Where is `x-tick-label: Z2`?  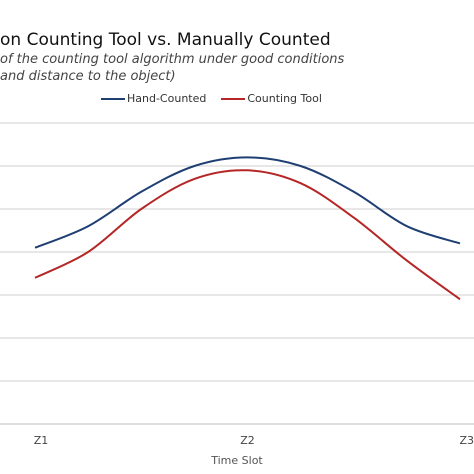
x-tick-label: Z2 is located at coordinates (247, 440).